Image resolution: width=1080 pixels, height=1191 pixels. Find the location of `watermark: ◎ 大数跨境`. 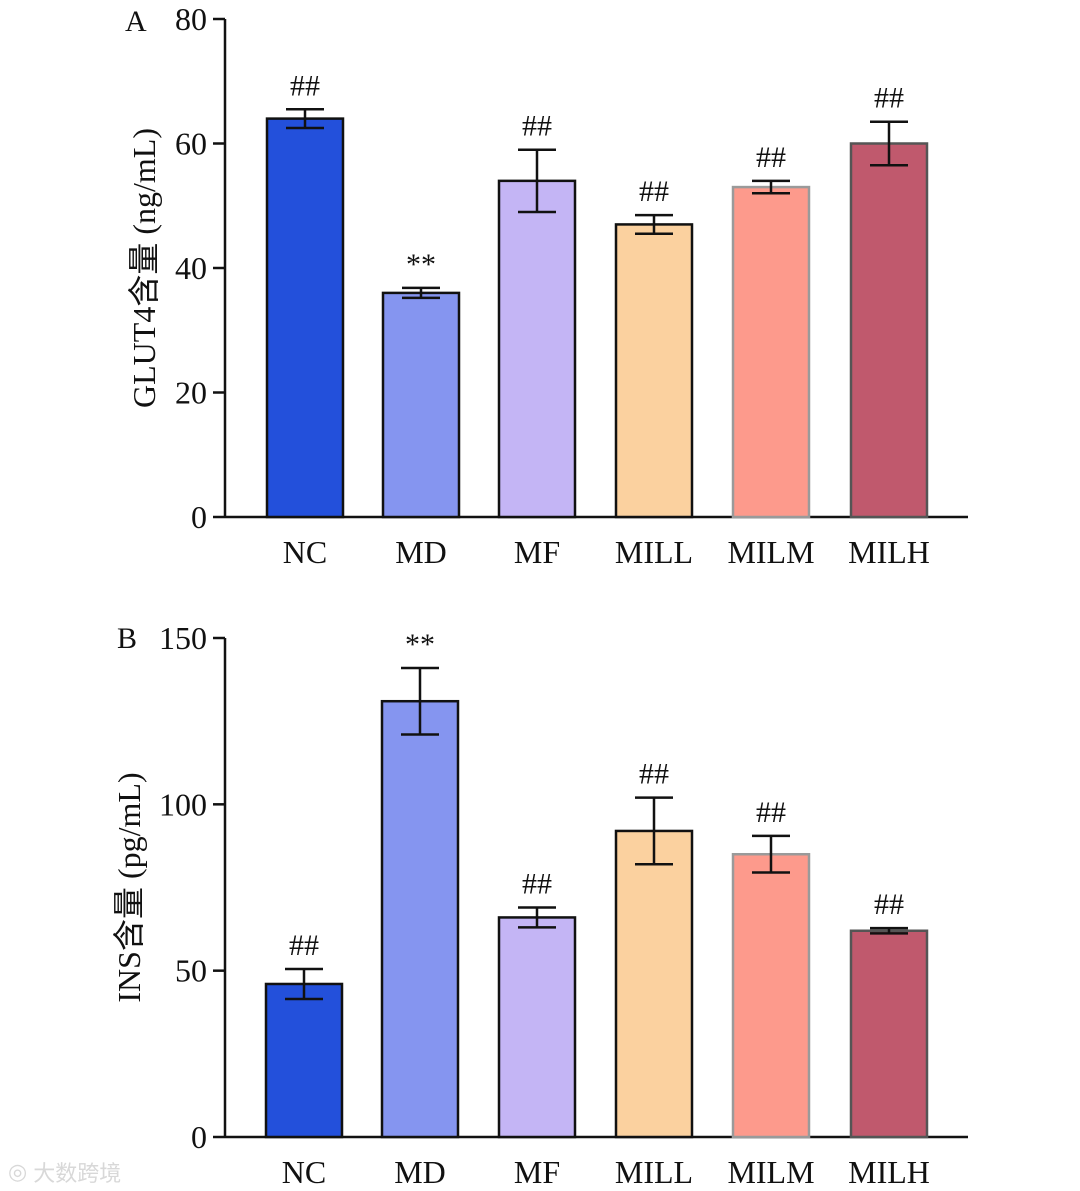

watermark: ◎ 大数跨境 is located at coordinates (64, 1172).